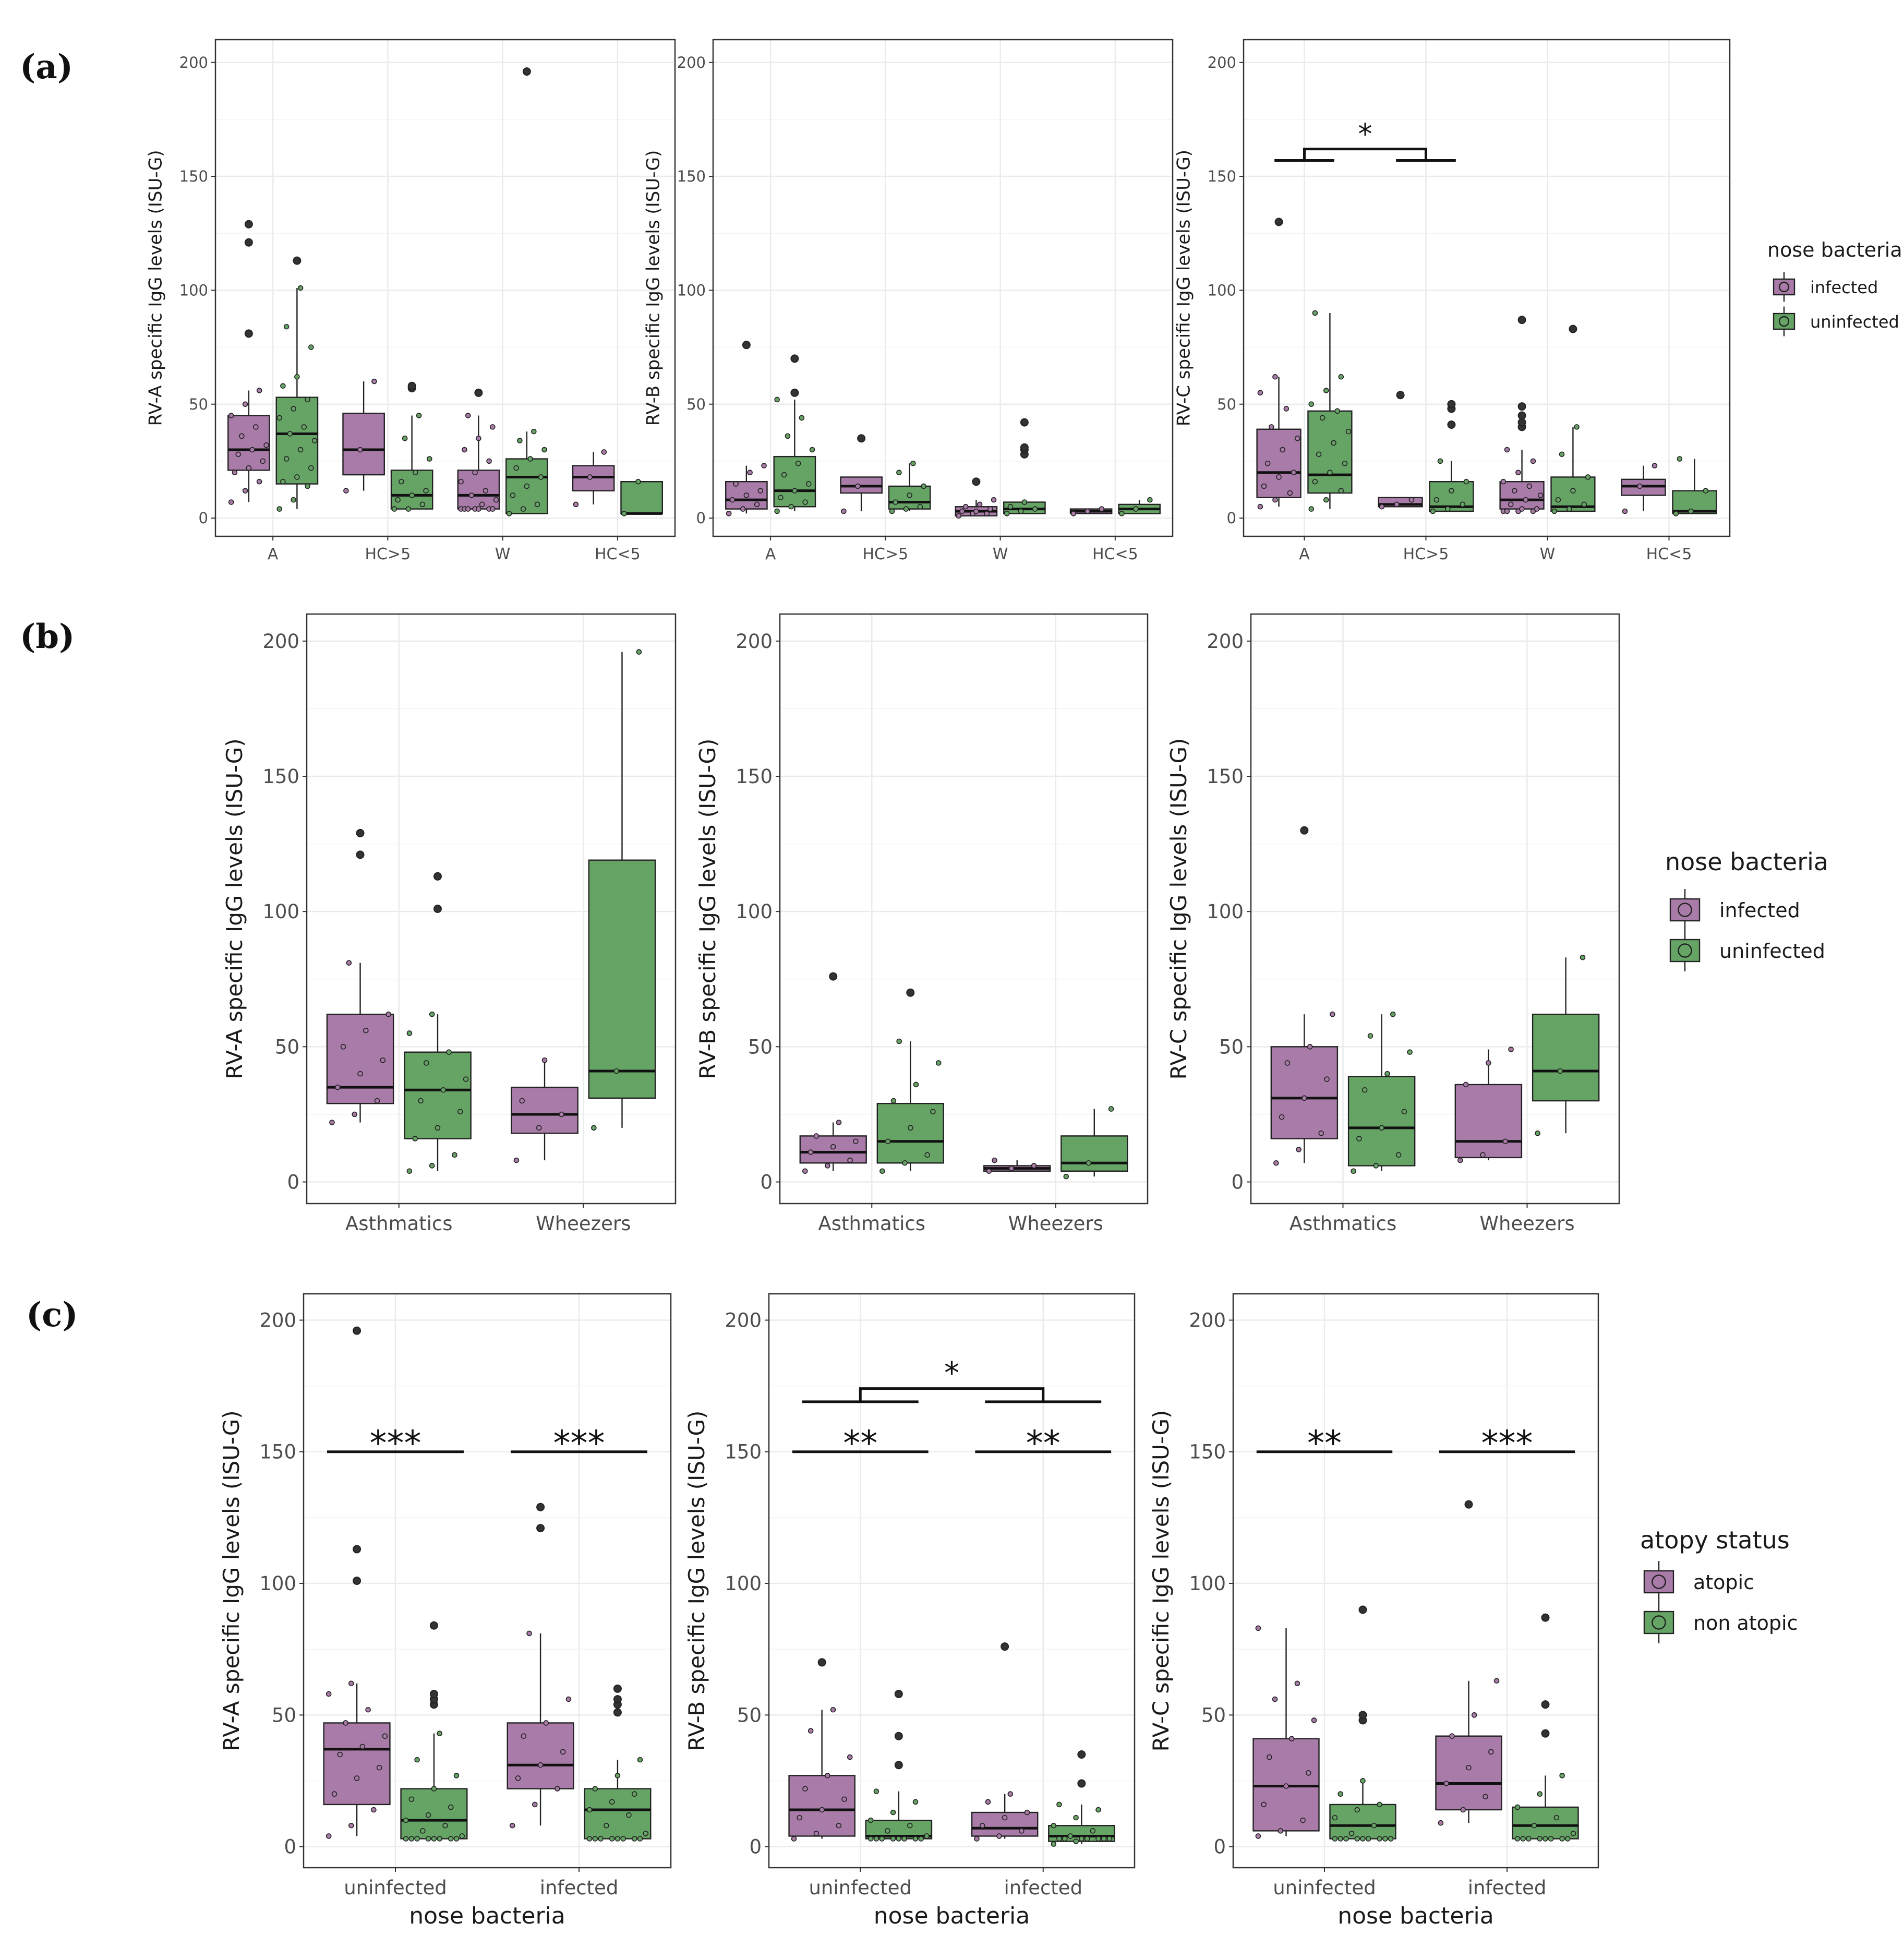 The width and height of the screenshot is (1904, 1947). Describe the element at coordinates (434, 1731) in the screenshot. I see `box-non-atopic-uninfected` at that location.